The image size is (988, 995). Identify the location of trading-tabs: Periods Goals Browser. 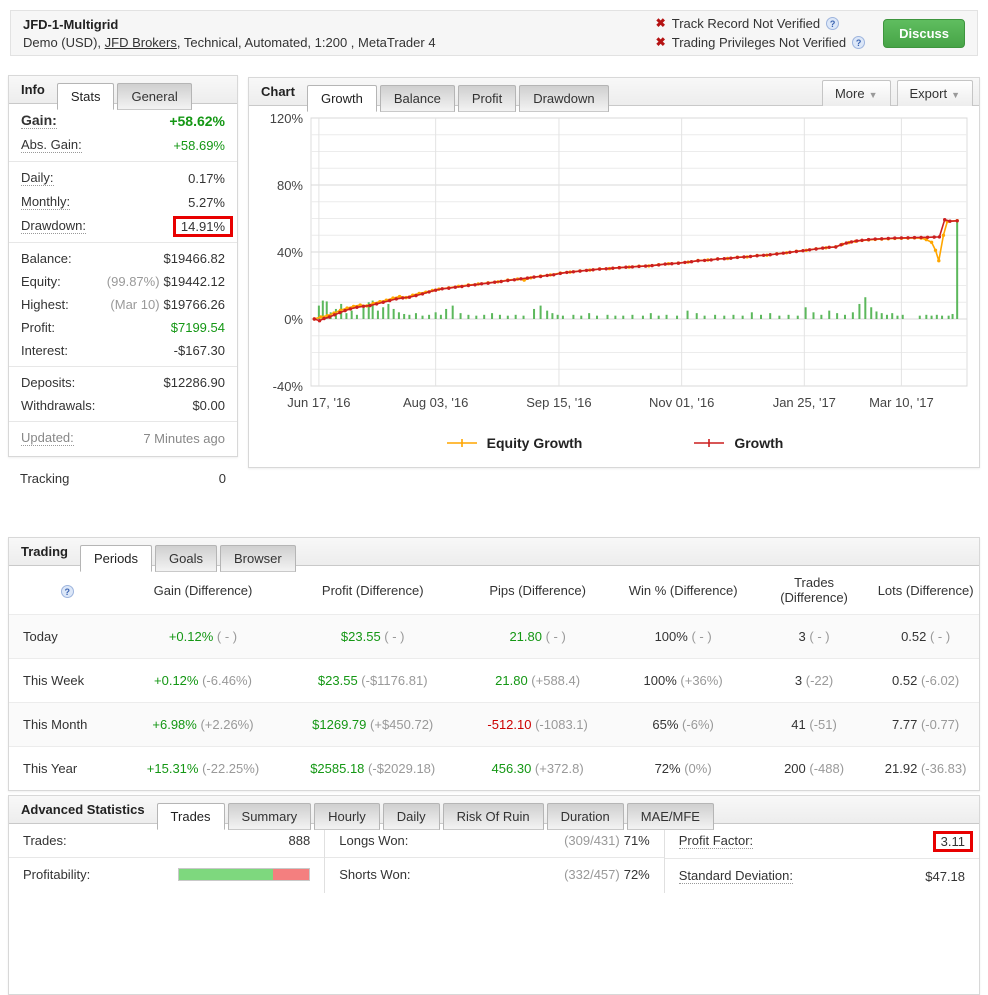
(189, 558).